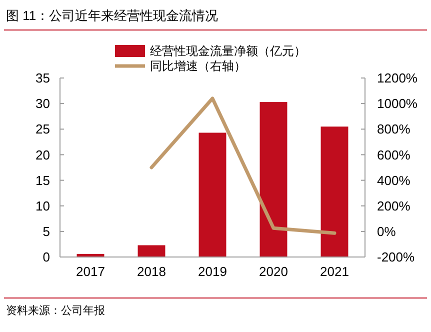 Image resolution: width=431 pixels, height=332 pixels. Describe the element at coordinates (396, 257) in the screenshot. I see `y2-tick-label: -200%` at that location.